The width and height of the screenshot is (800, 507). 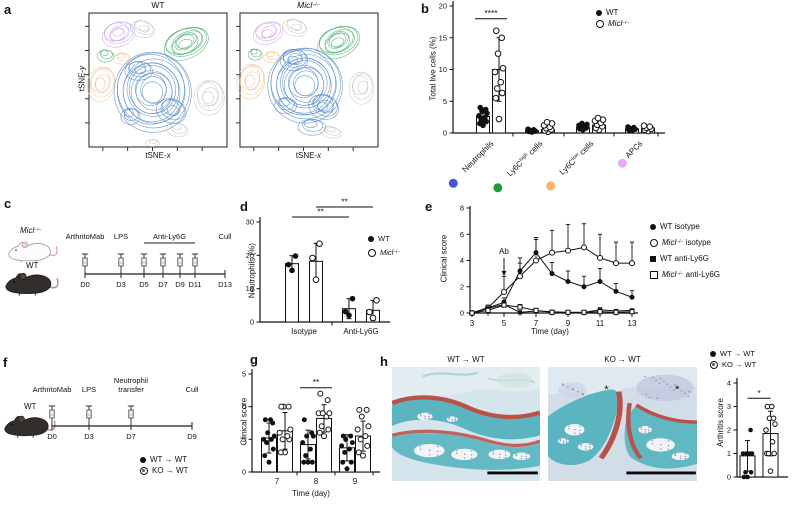 I want to click on svg-text: 6, so click(x=462, y=234).